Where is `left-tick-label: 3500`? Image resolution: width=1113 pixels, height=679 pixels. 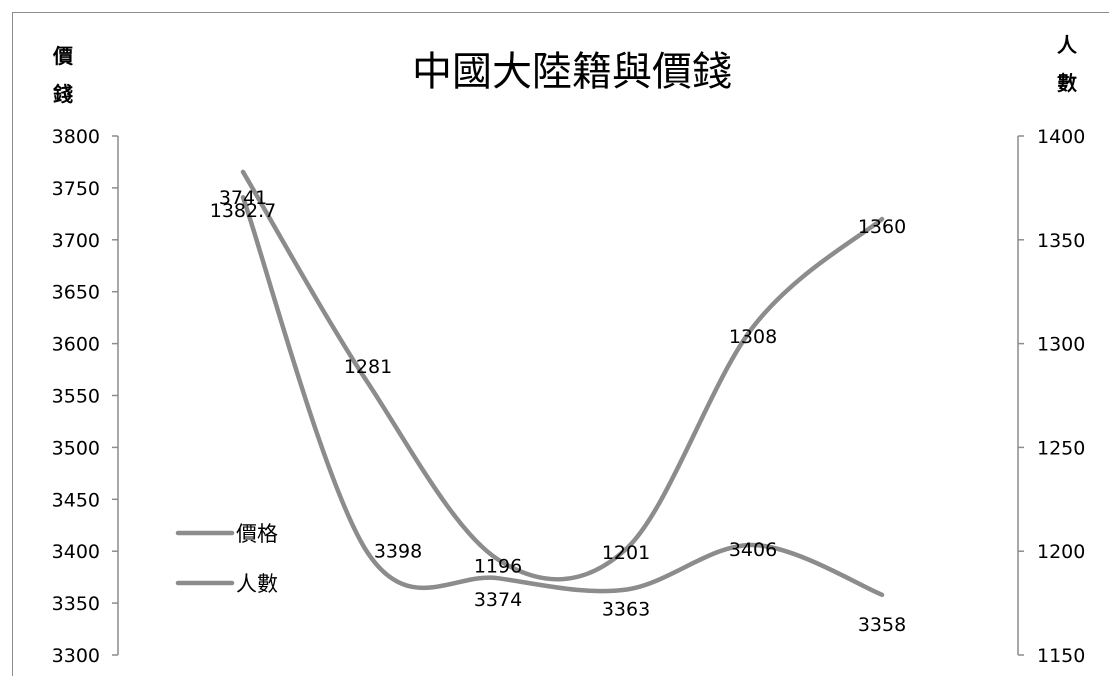
left-tick-label: 3500 is located at coordinates (76, 448).